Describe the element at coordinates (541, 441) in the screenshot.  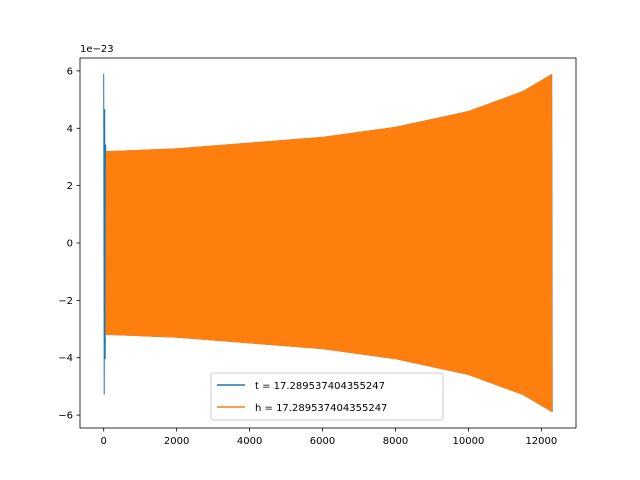
I see `x-tick-label: 12000` at that location.